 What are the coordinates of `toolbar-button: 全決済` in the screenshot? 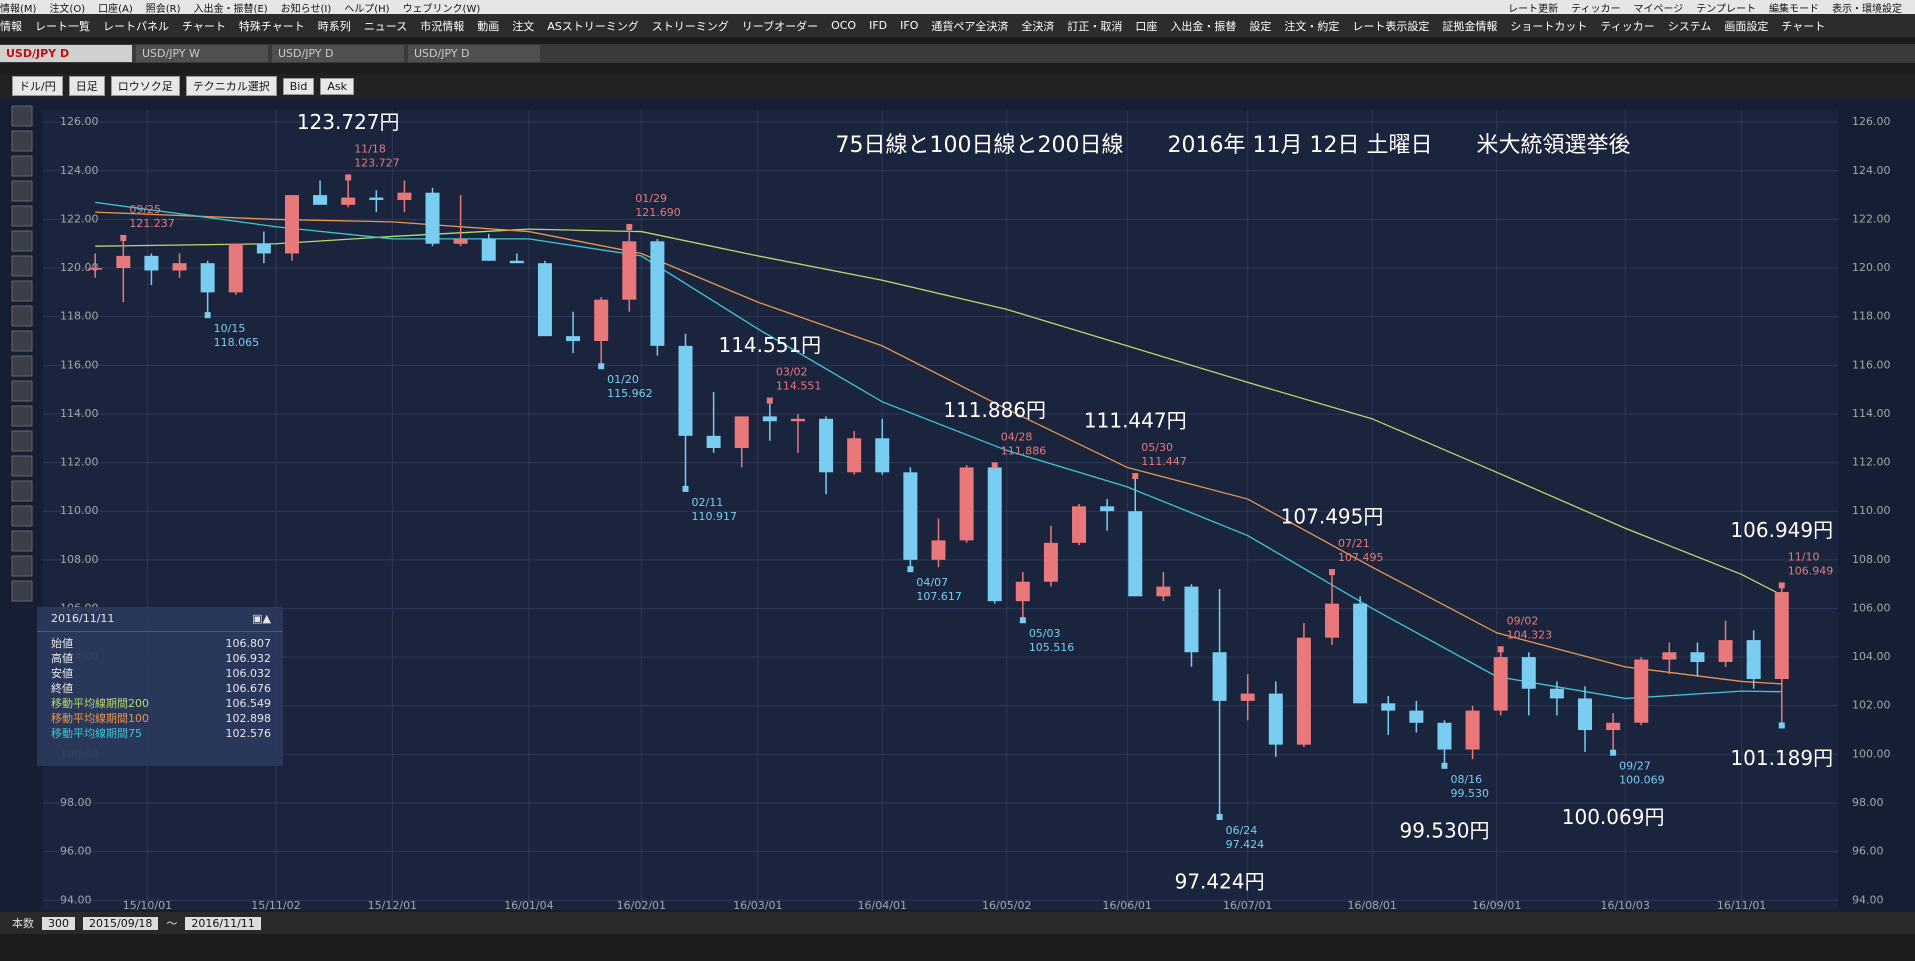 It's located at (1038, 26).